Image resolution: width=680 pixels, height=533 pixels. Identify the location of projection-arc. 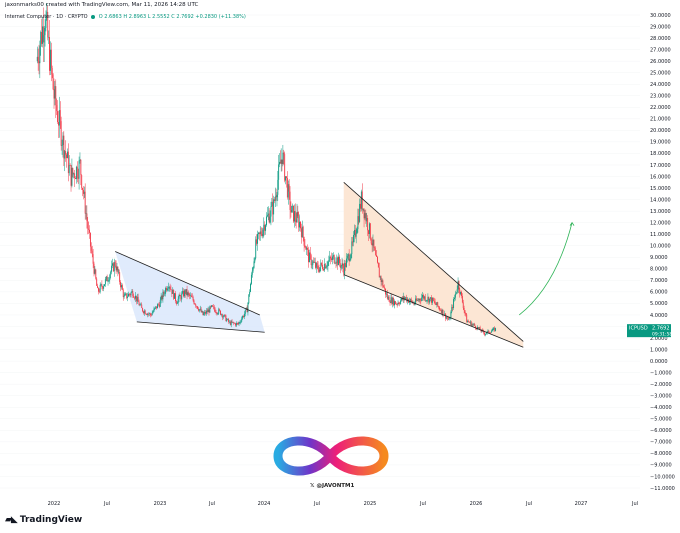
(545, 269).